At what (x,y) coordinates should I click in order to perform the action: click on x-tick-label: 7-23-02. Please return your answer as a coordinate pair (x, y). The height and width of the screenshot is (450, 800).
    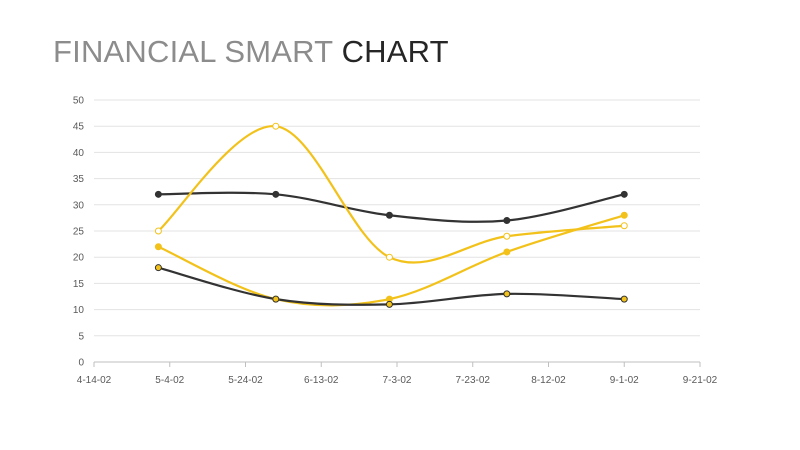
    Looking at the image, I should click on (473, 380).